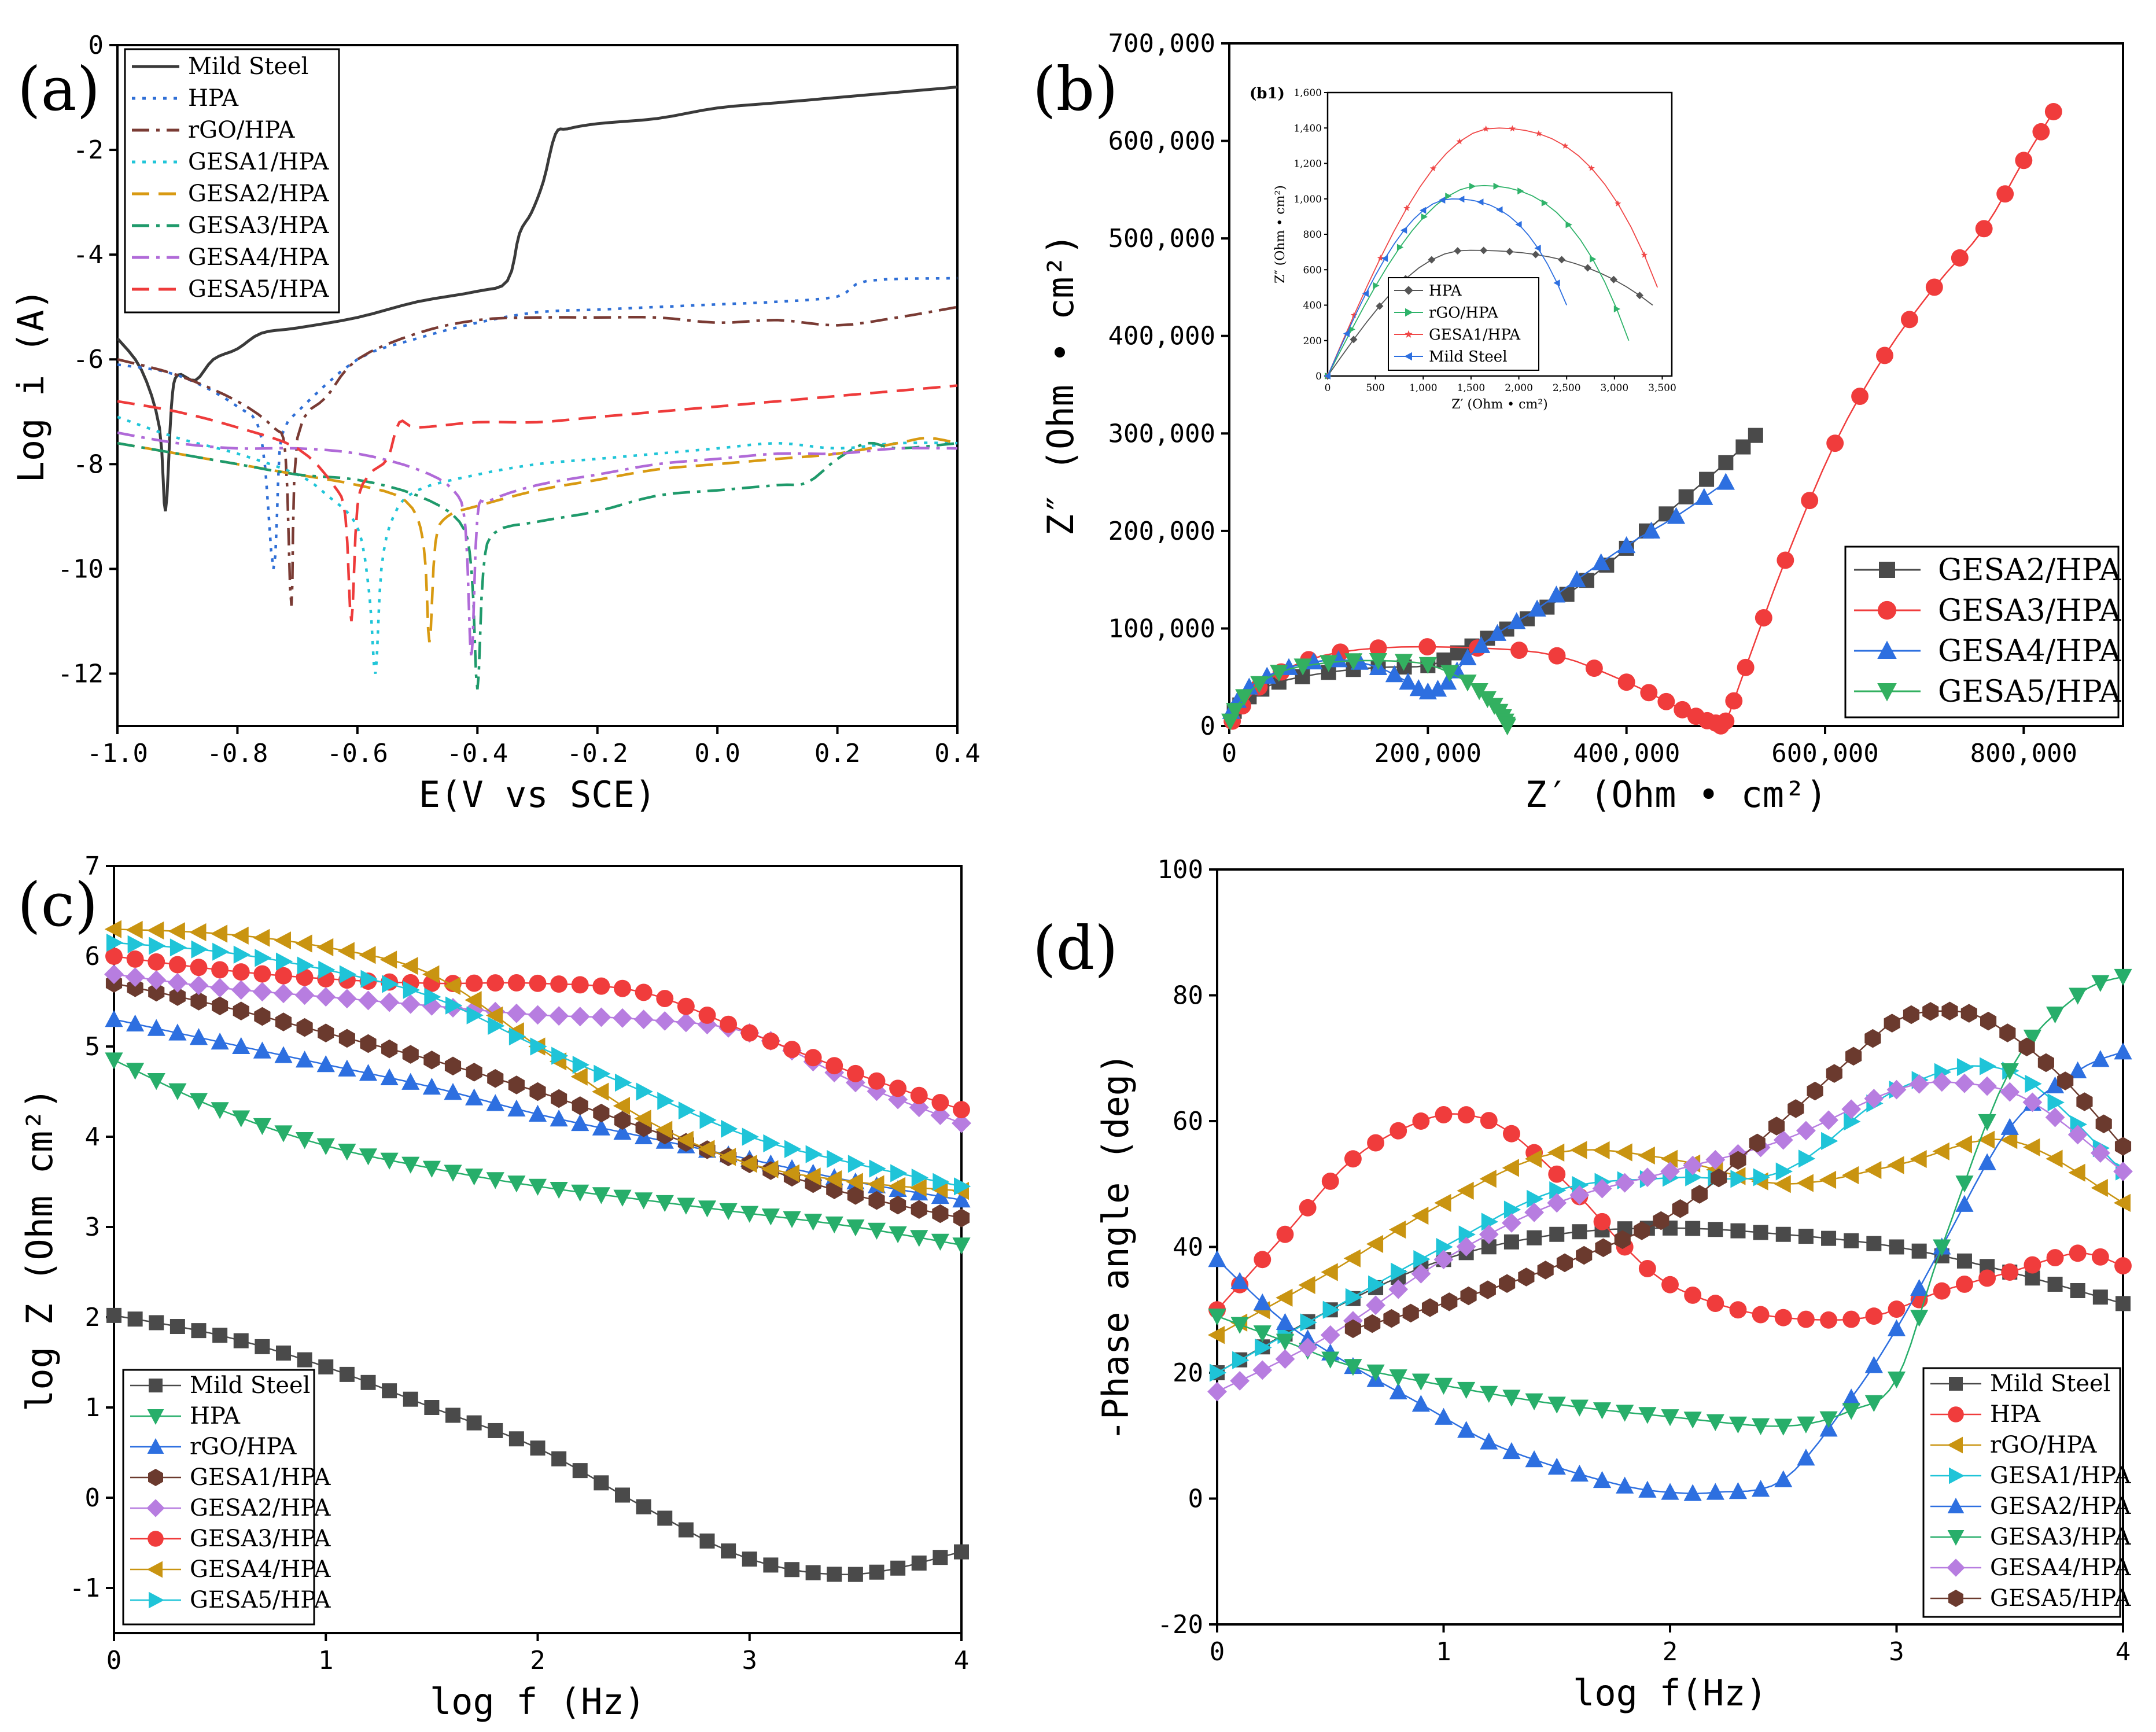  Describe the element at coordinates (1318, 376) in the screenshot. I see `inset-y-tick-label: 0` at that location.